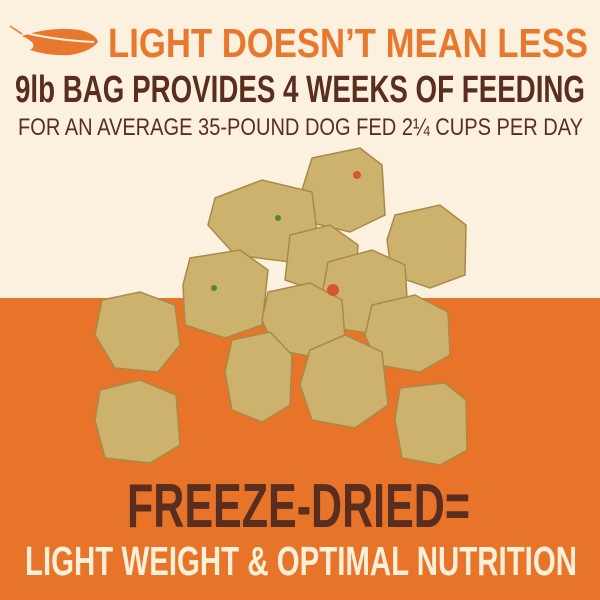  I want to click on freeze-dried-headline: FREEZE-DRIED=, so click(298, 506).